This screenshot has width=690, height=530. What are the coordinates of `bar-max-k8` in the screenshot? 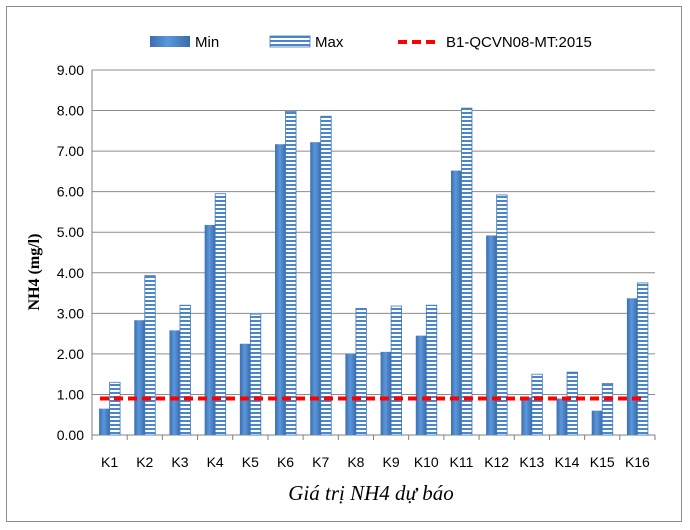 It's located at (361, 372).